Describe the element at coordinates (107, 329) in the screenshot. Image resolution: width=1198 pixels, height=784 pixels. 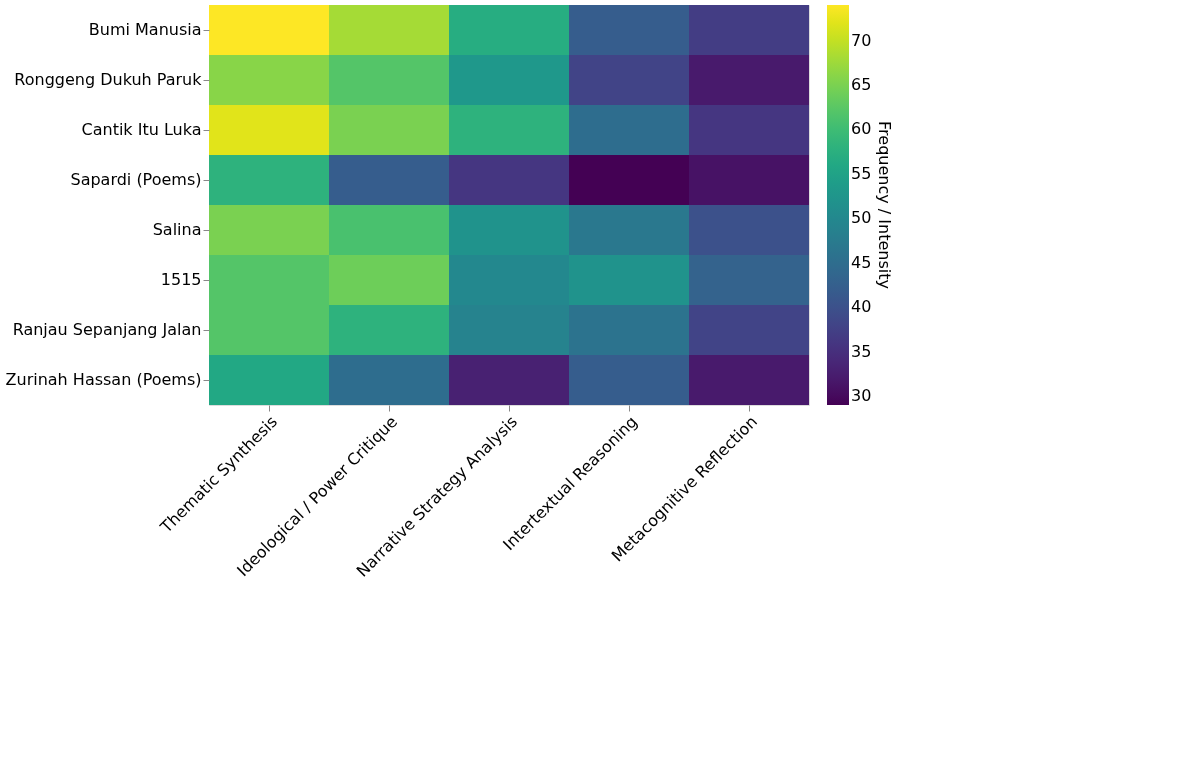
I see `y-tick-label: Ranjau Sepanjang Jalan` at that location.